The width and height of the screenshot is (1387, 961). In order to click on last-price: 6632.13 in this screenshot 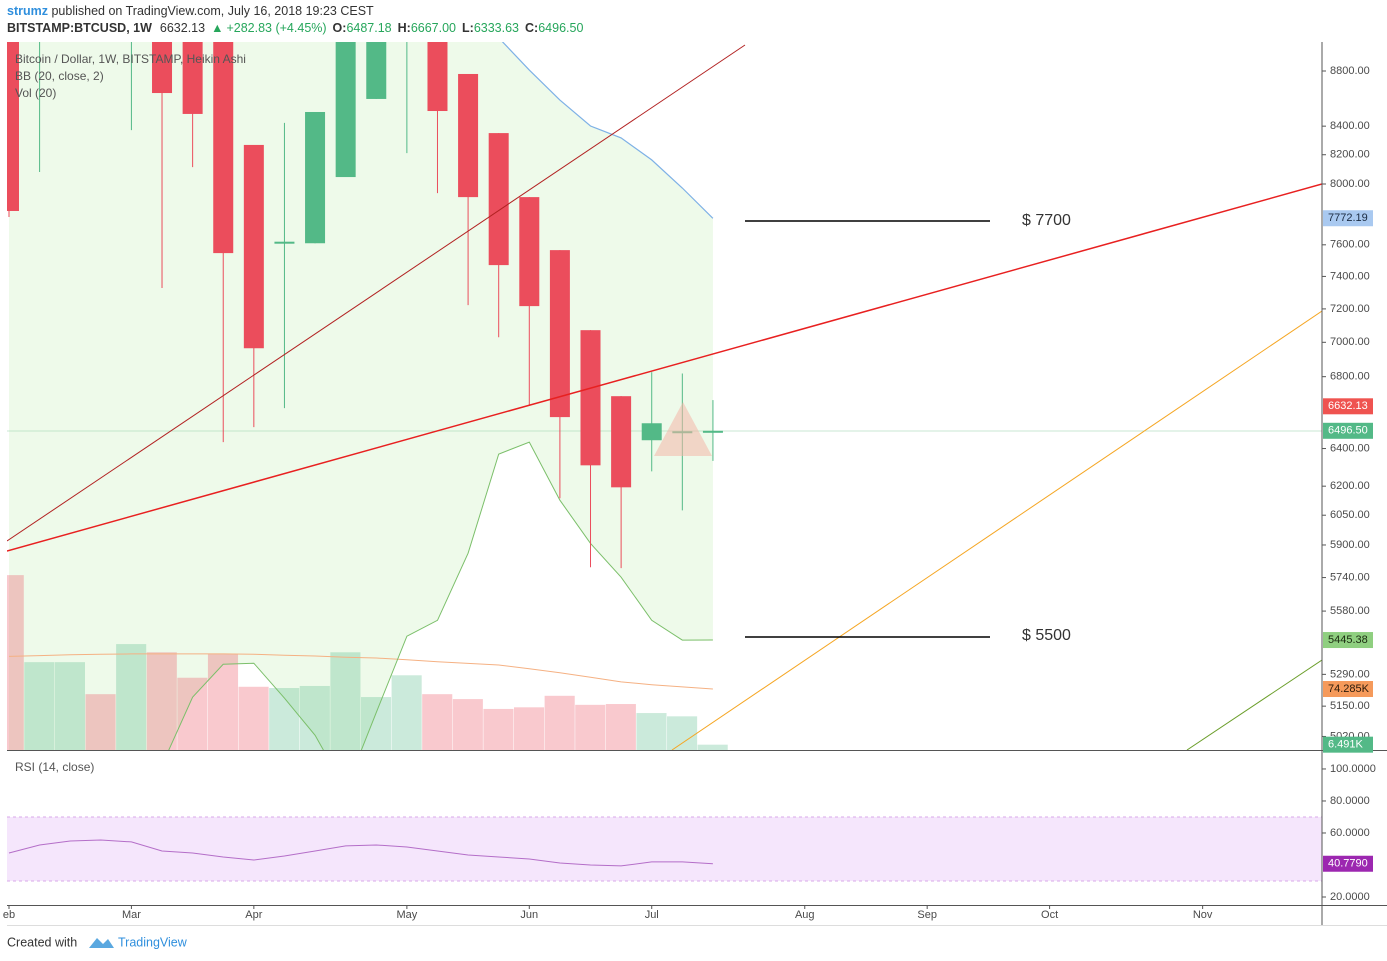, I will do `click(182, 28)`.